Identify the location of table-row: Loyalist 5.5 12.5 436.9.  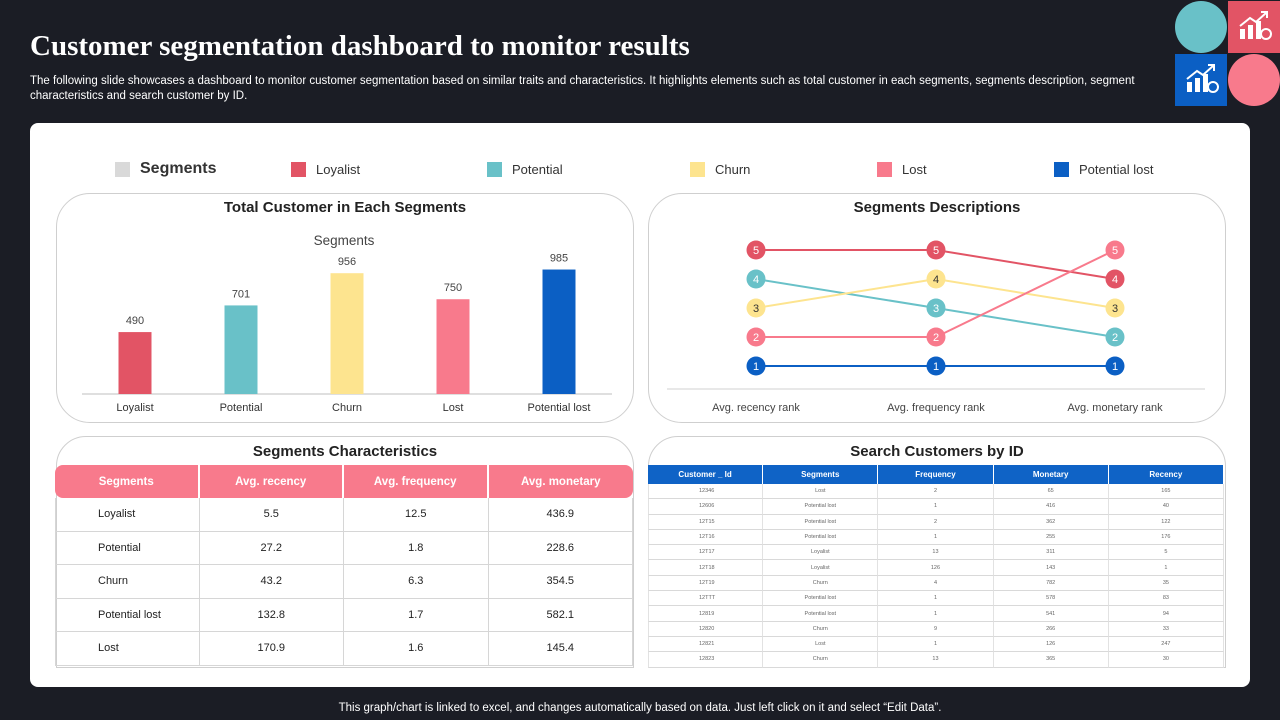
(344, 515).